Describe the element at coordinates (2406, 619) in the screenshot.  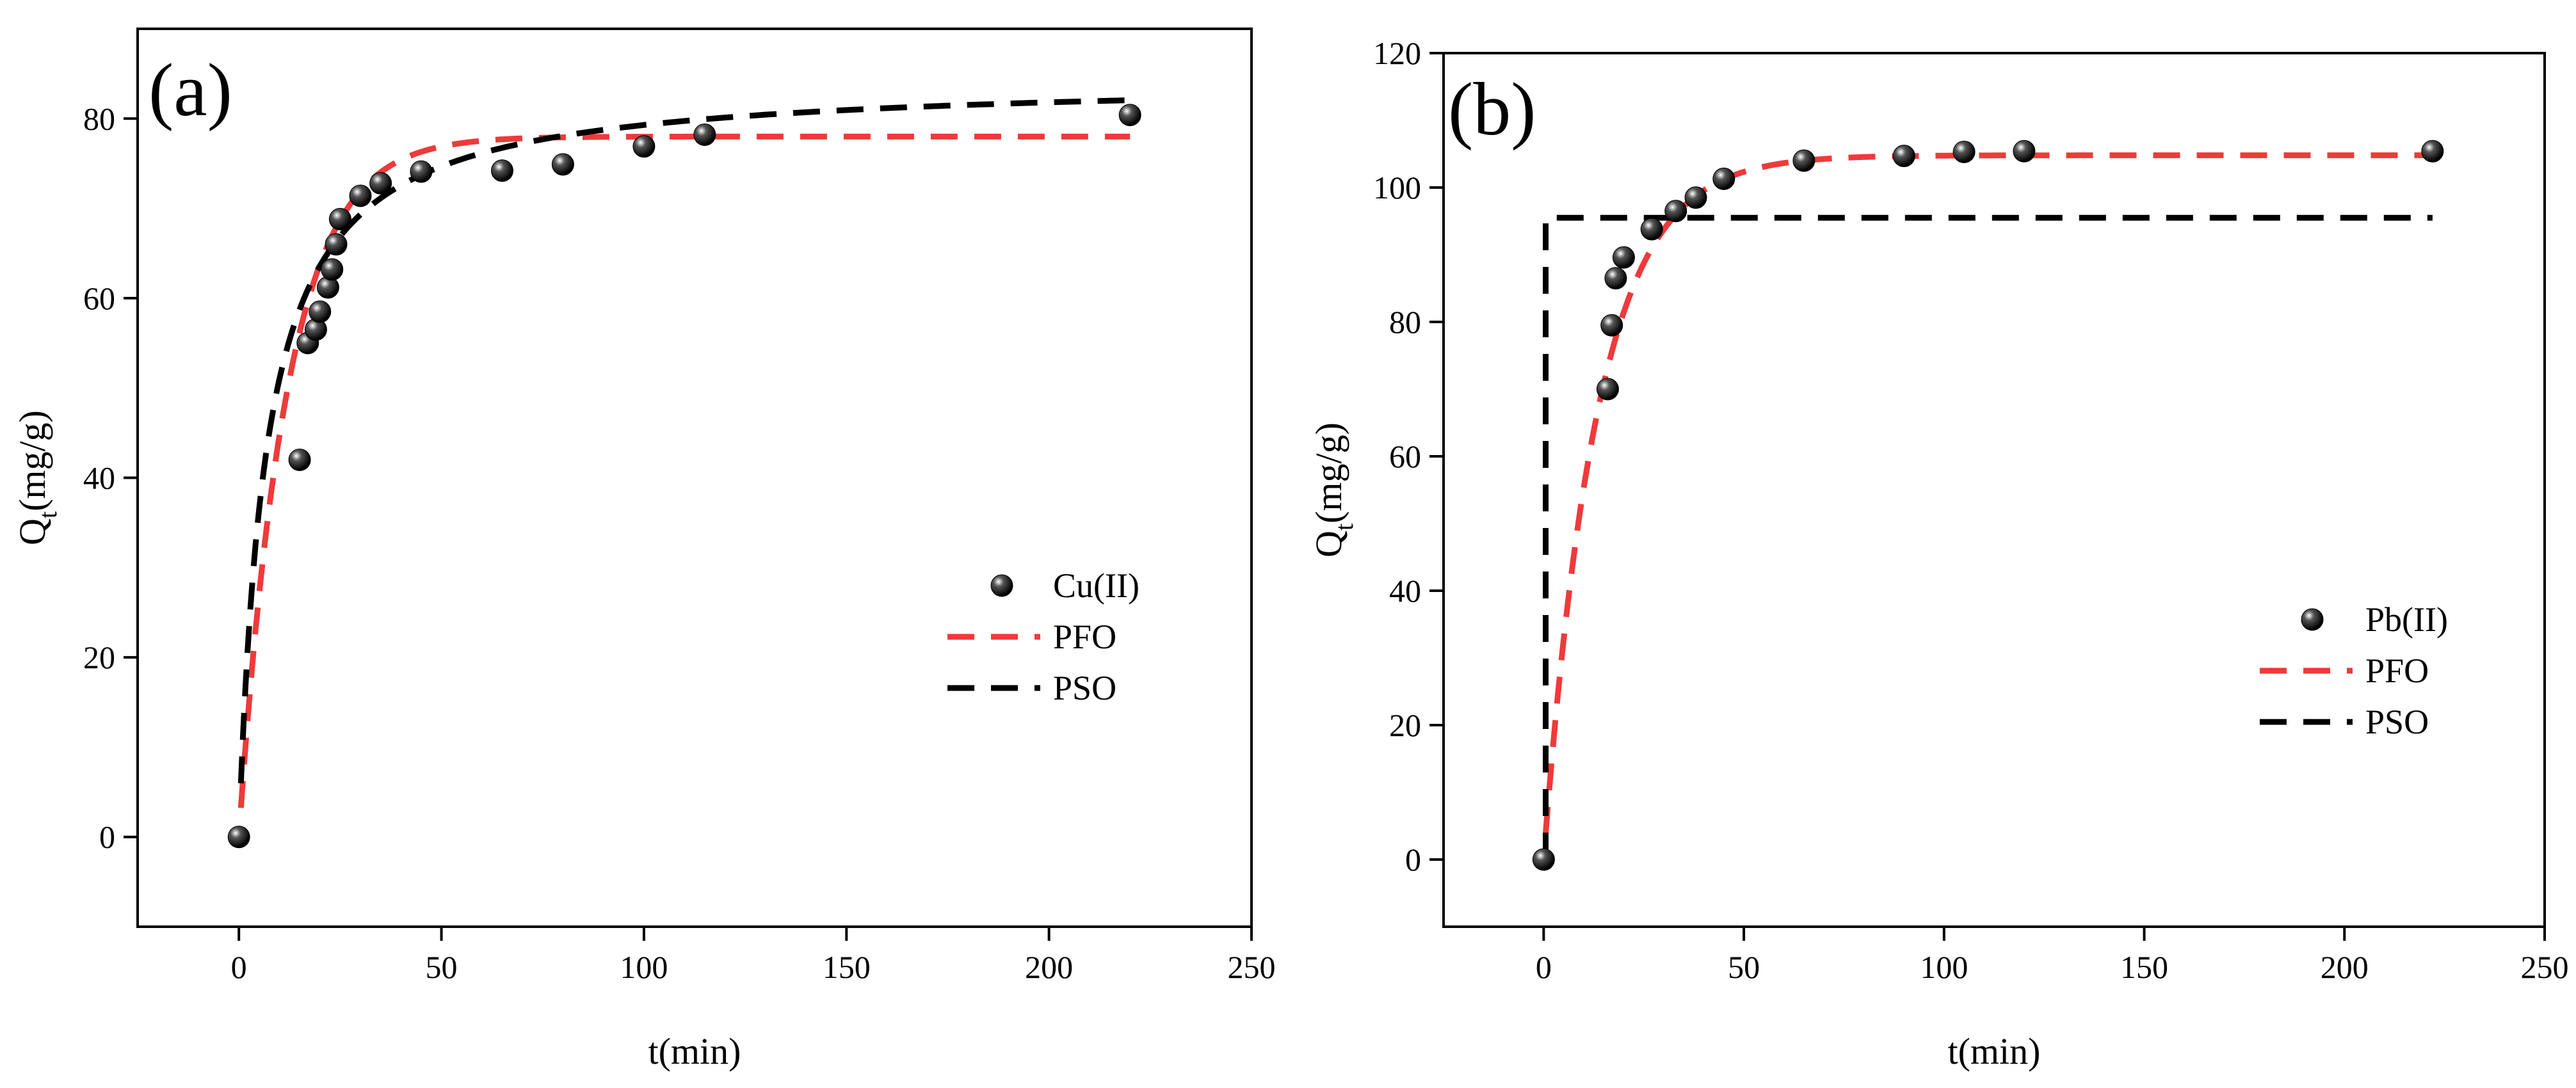
I see `legend-label: Pb(II)` at that location.